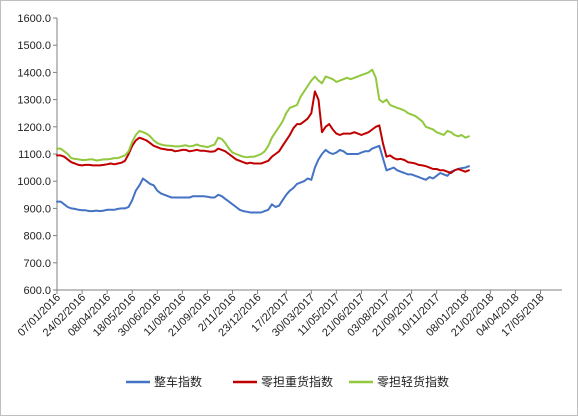 This screenshot has height=420, width=578. I want to click on y-tick-label: 1200.0, so click(34, 128).